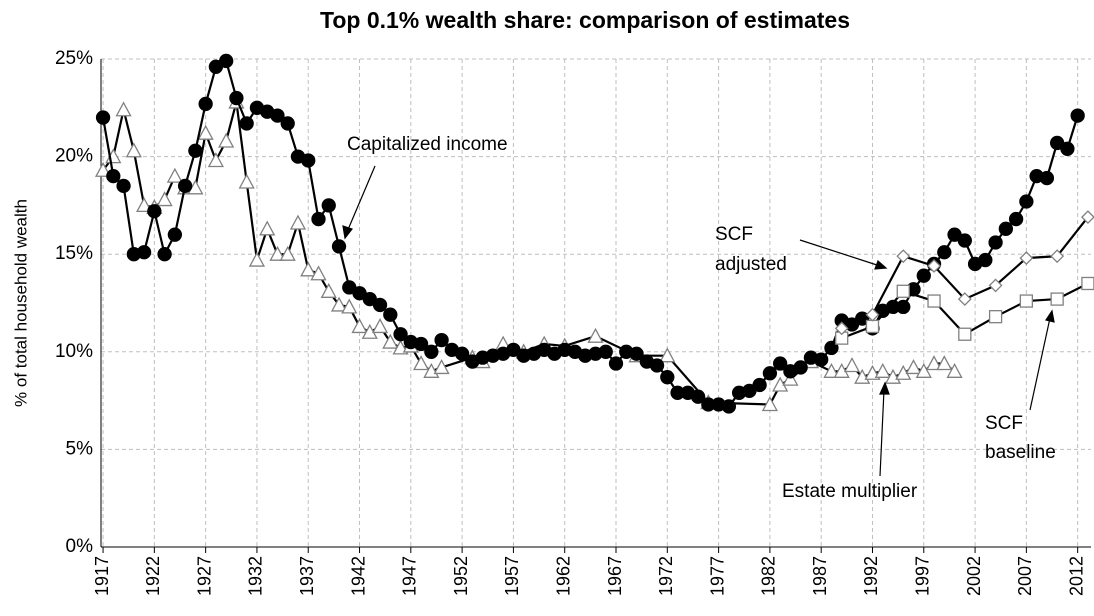 This screenshot has height=616, width=1094. I want to click on x-tick-label: 1957, so click(512, 576).